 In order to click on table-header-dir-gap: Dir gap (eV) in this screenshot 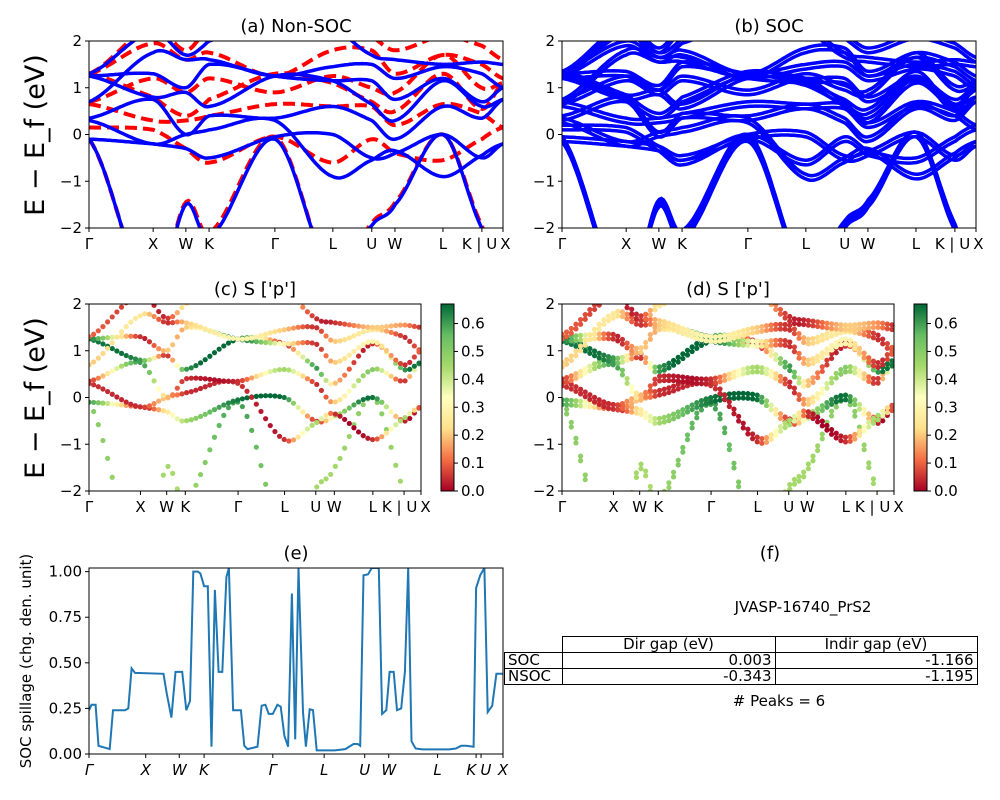, I will do `click(668, 644)`.